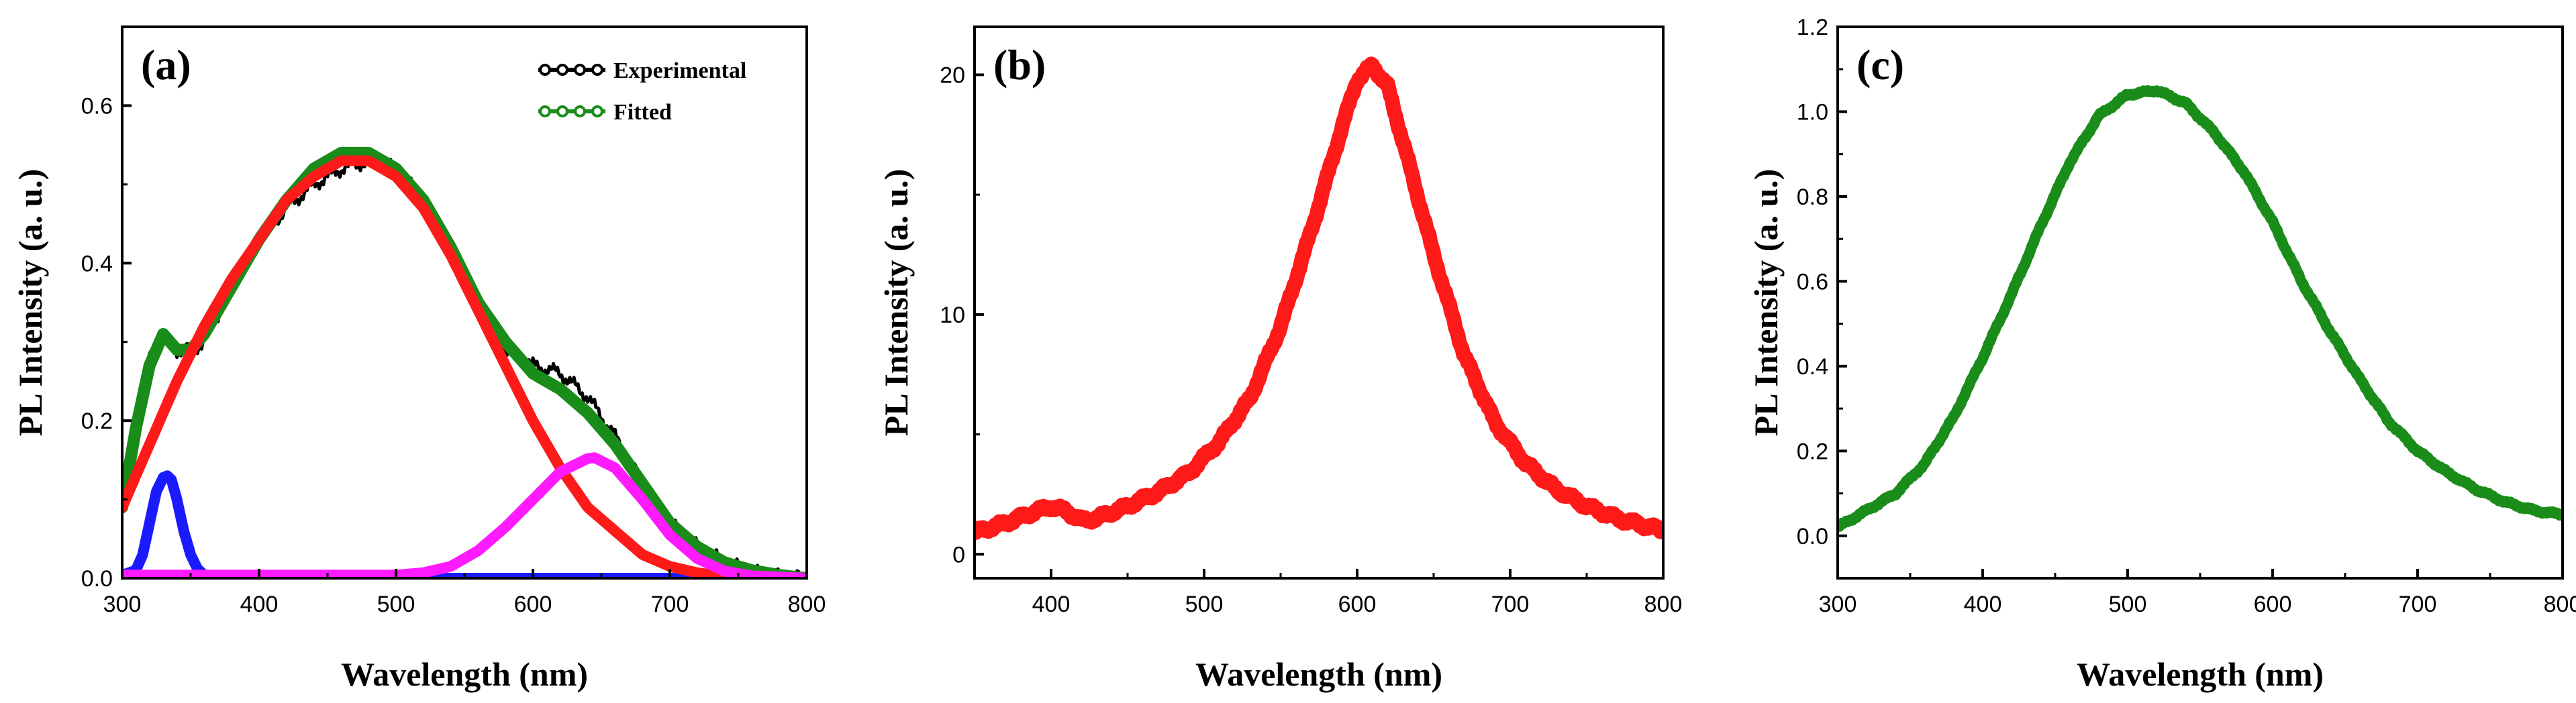 This screenshot has width=2576, height=703. I want to click on y-tick-label: 0.8, so click(1812, 197).